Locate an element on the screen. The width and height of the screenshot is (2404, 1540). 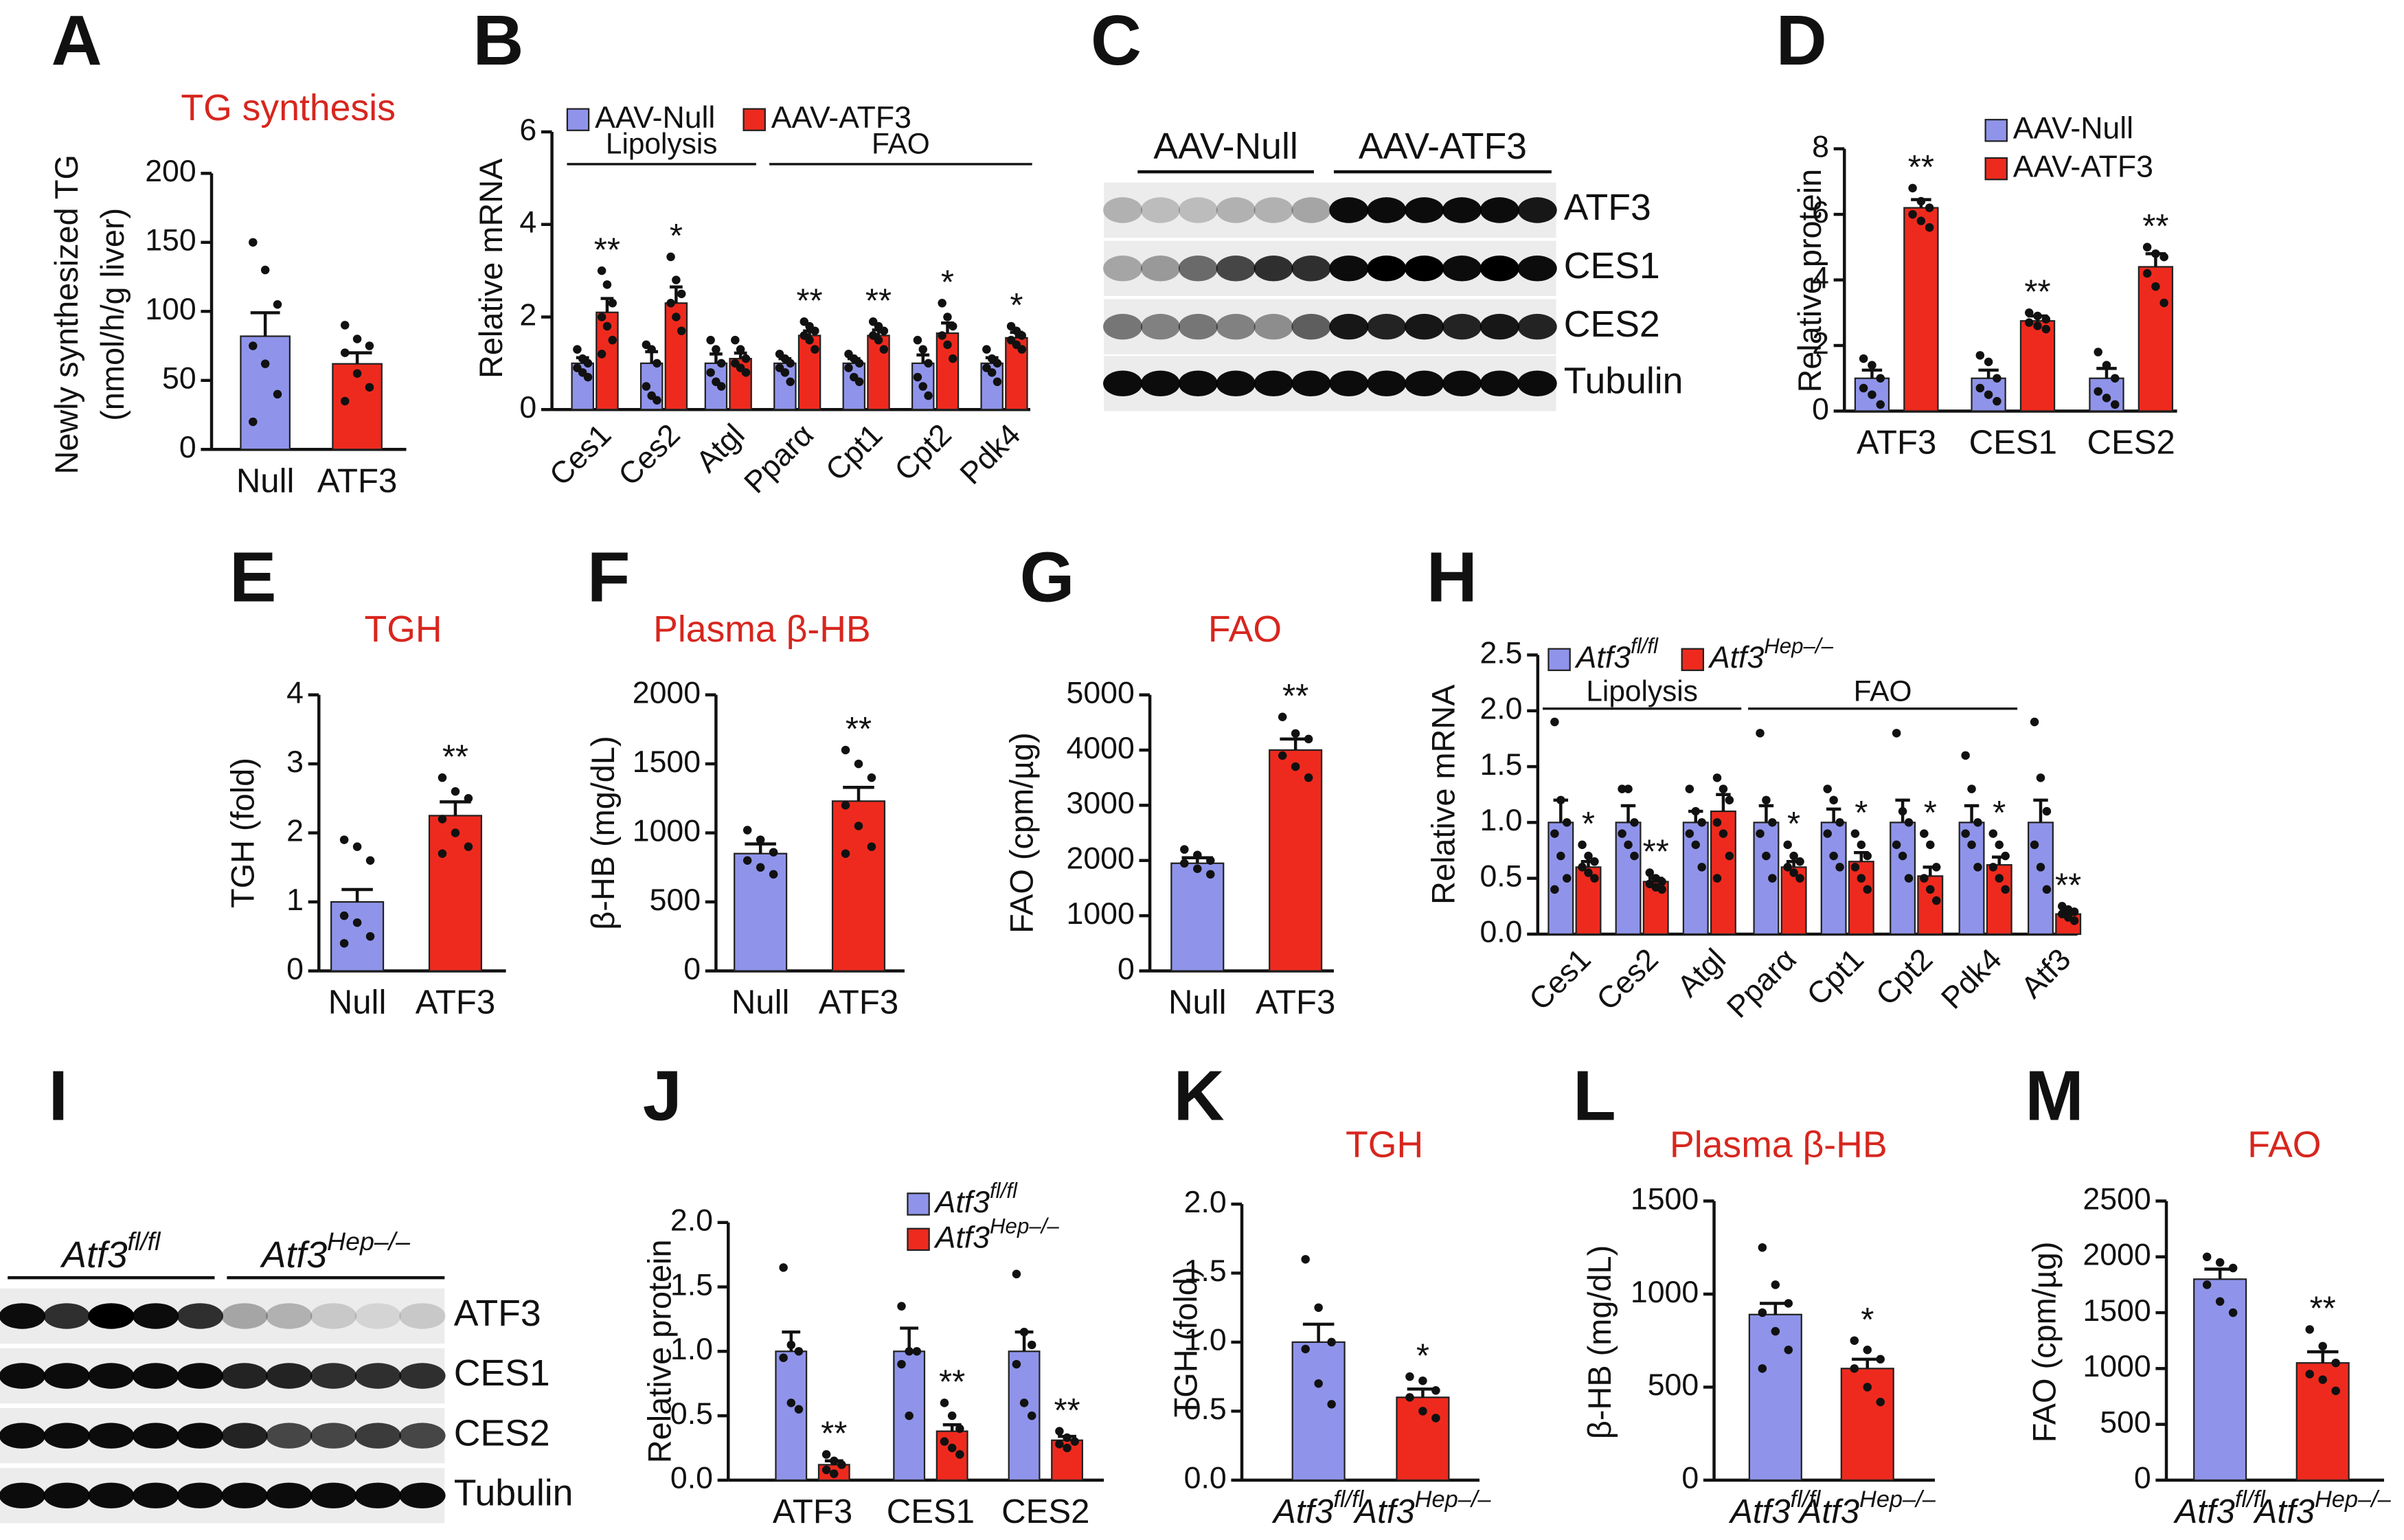
x-tick-label-sup: Hep–/– is located at coordinates (1897, 1499).